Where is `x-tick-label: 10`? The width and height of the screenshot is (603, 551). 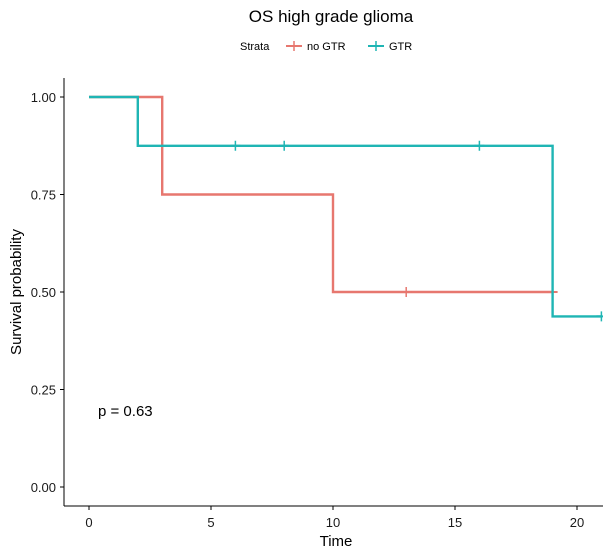
x-tick-label: 10 is located at coordinates (333, 522).